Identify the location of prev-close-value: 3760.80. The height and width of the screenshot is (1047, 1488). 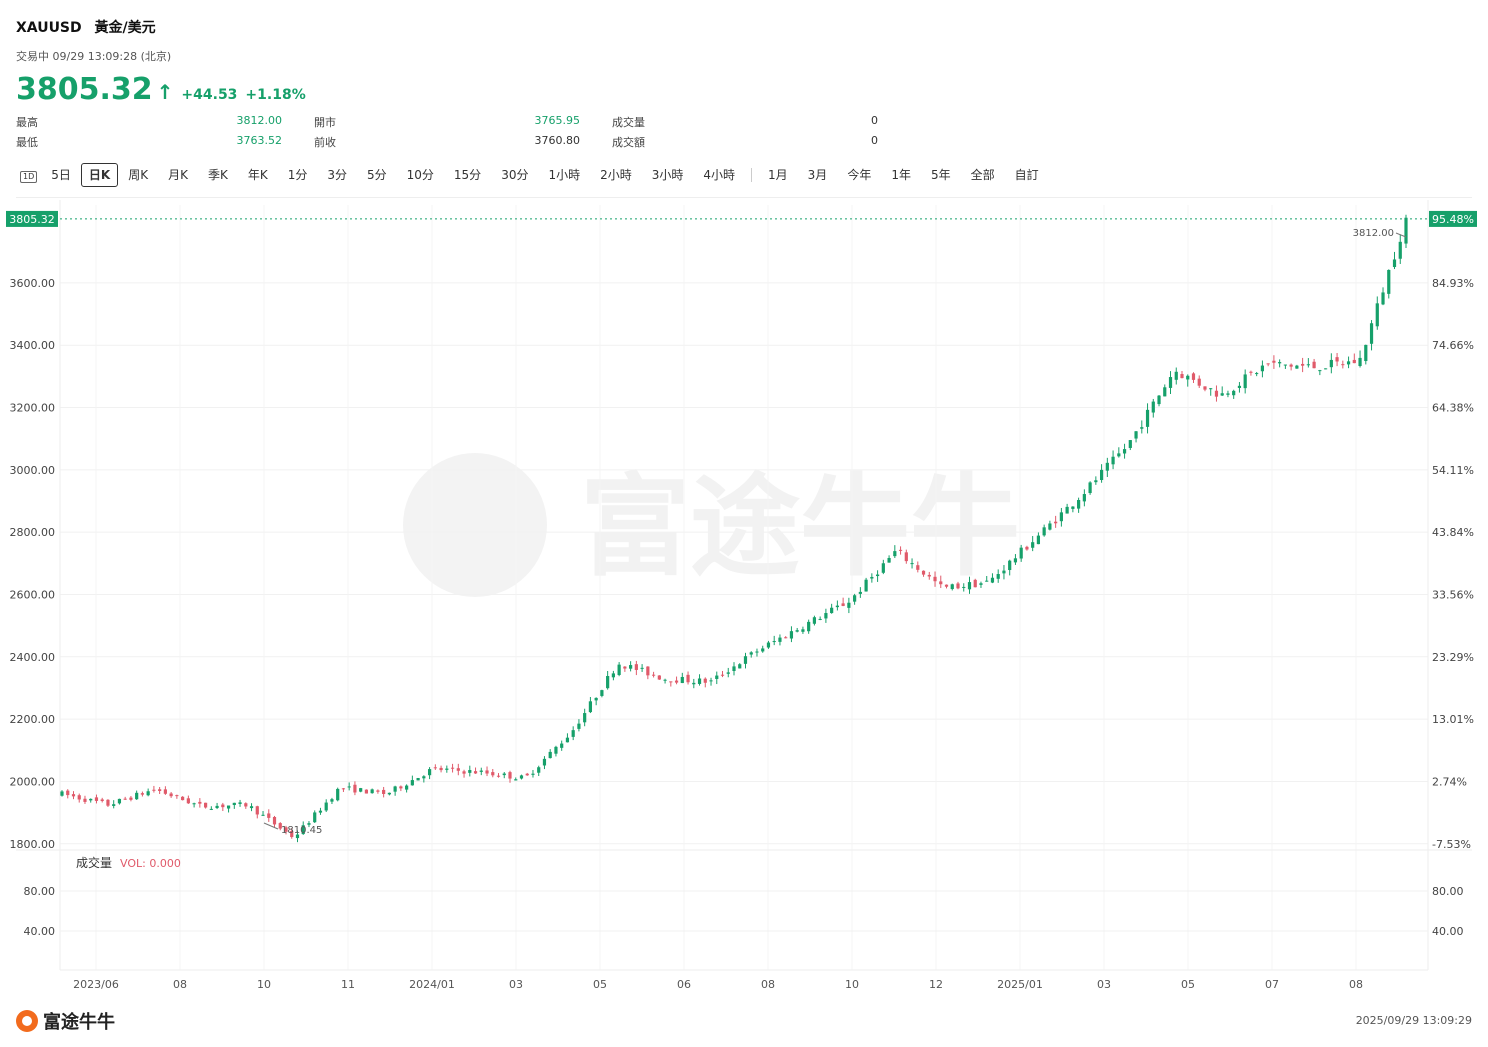
(557, 140).